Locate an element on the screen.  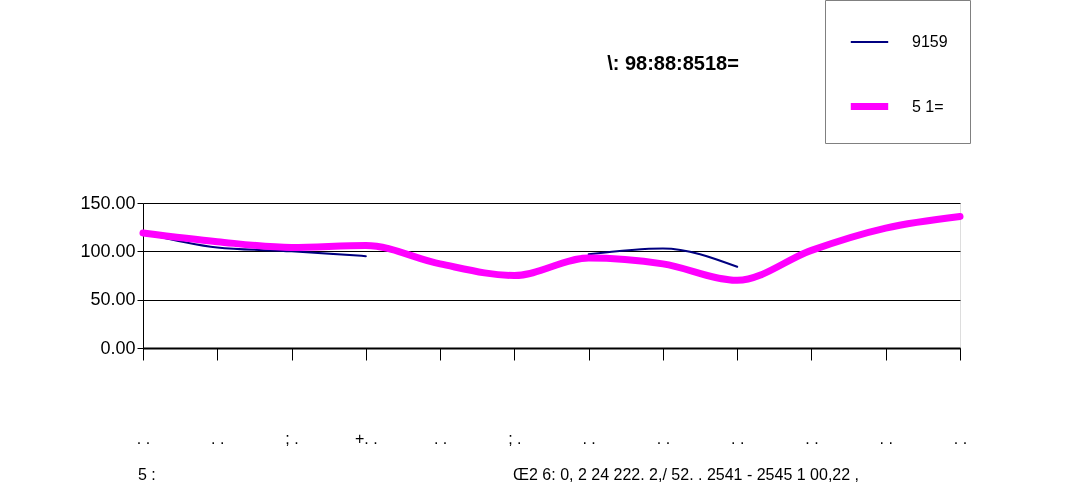
y-tick-label: 50.00 is located at coordinates (113, 299).